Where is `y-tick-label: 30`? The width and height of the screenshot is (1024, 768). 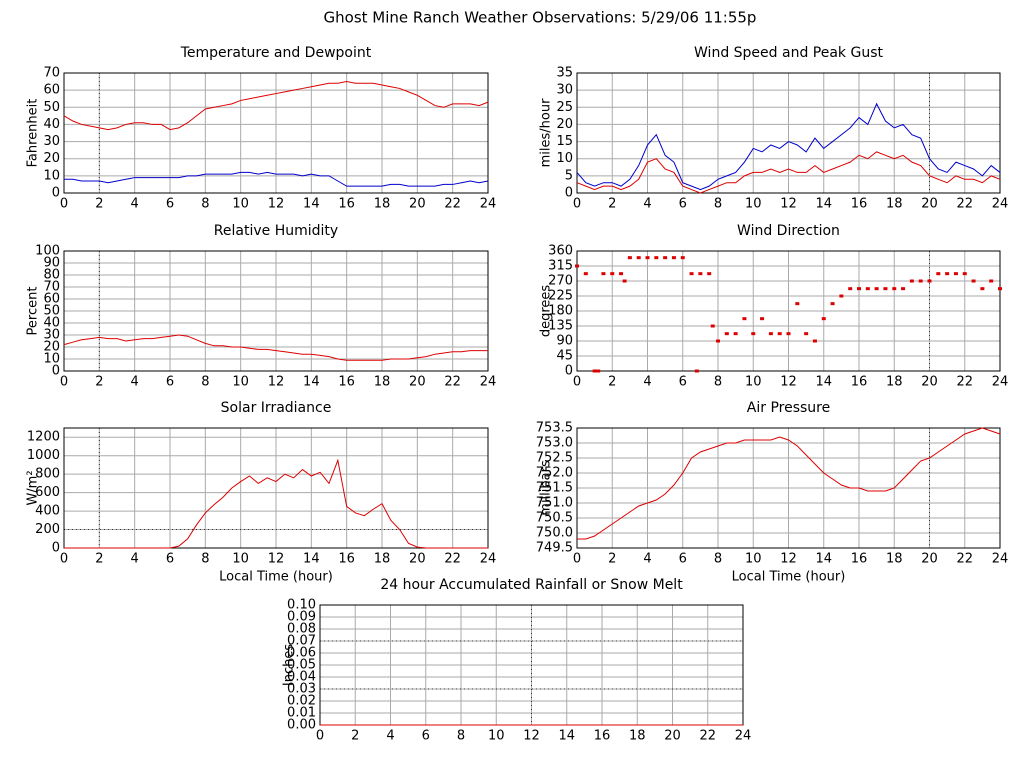
y-tick-label: 30 is located at coordinates (564, 90).